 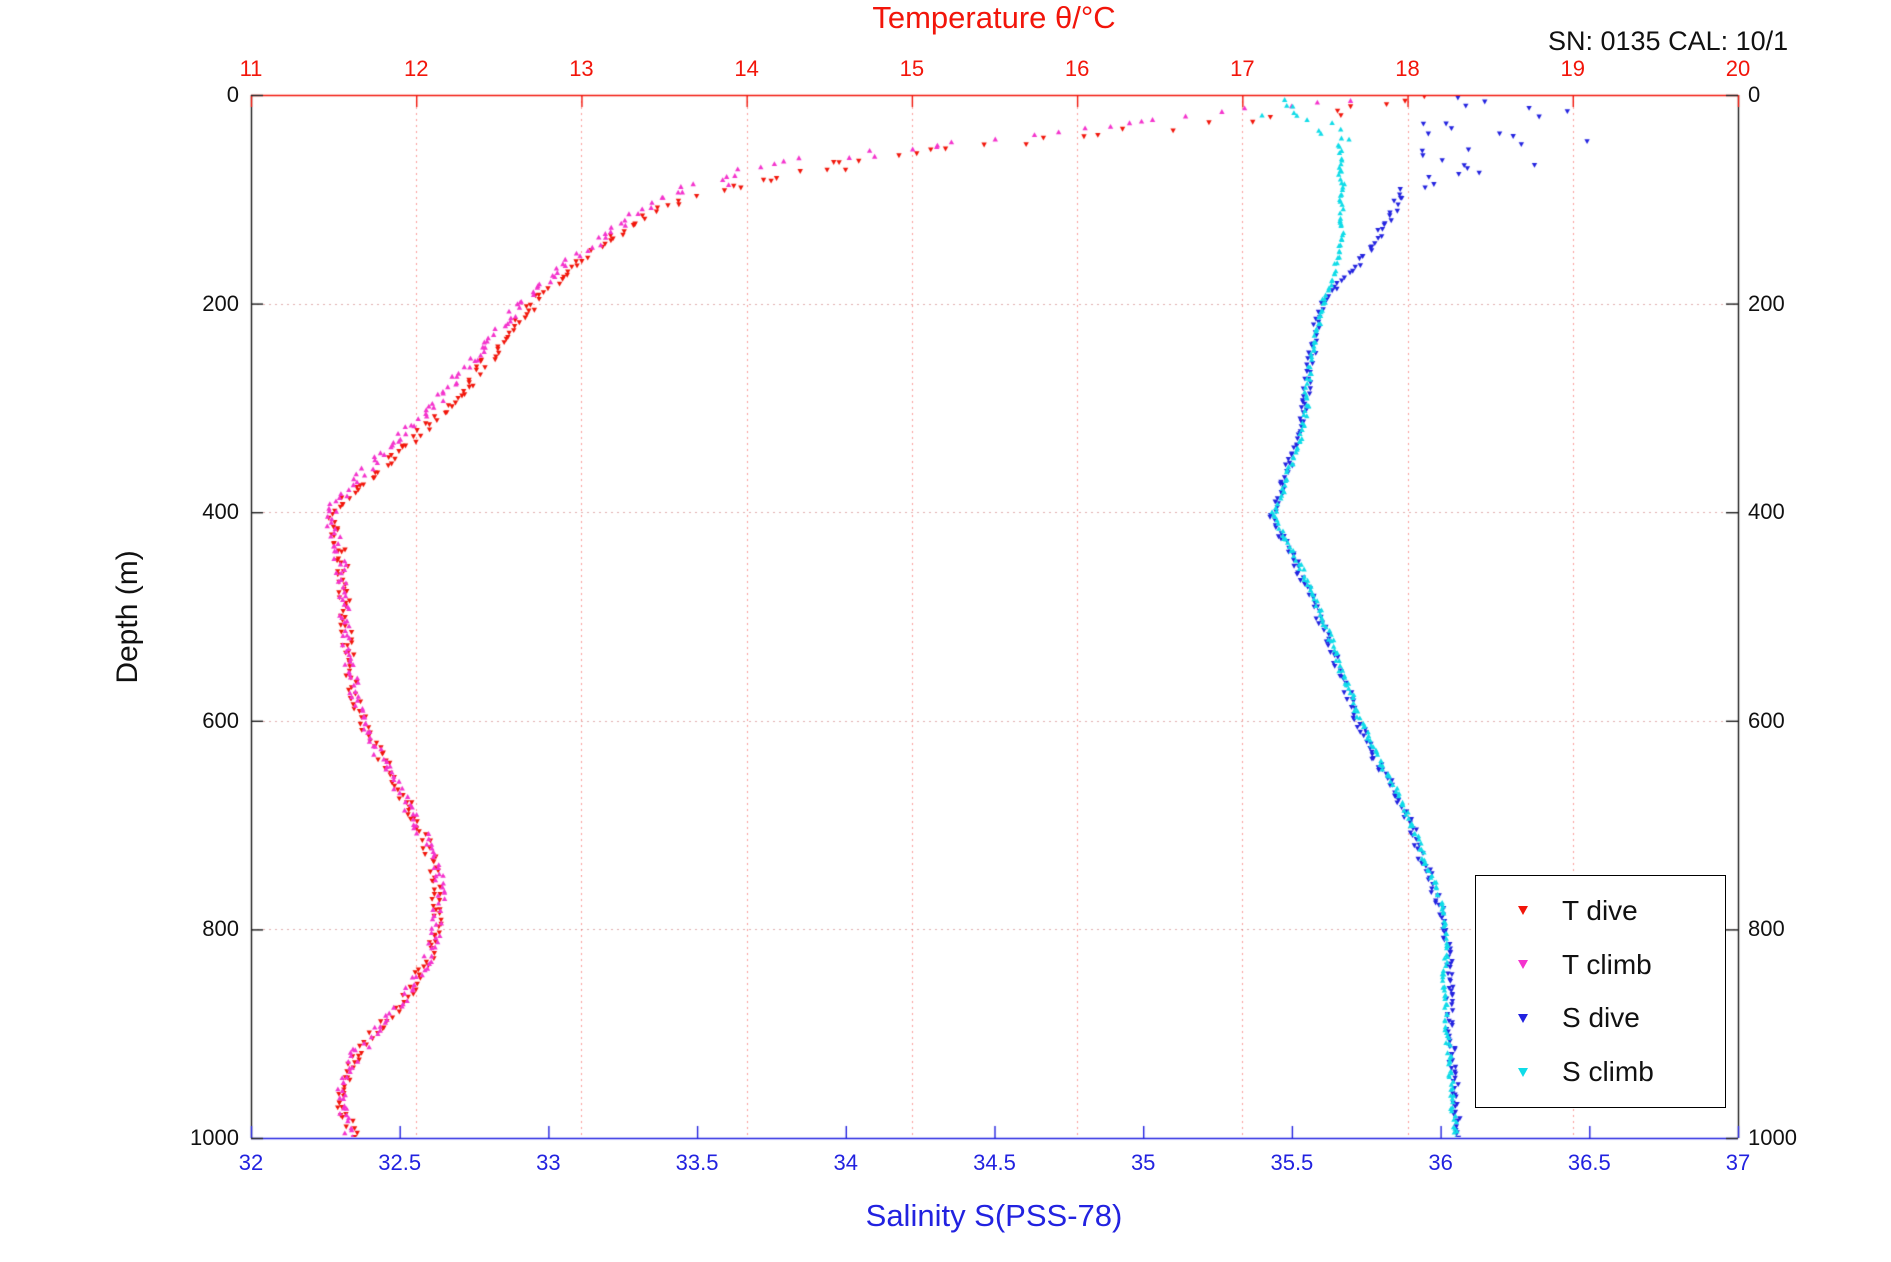 What do you see at coordinates (1407, 68) in the screenshot?
I see `temperature-tick-label: 18` at bounding box center [1407, 68].